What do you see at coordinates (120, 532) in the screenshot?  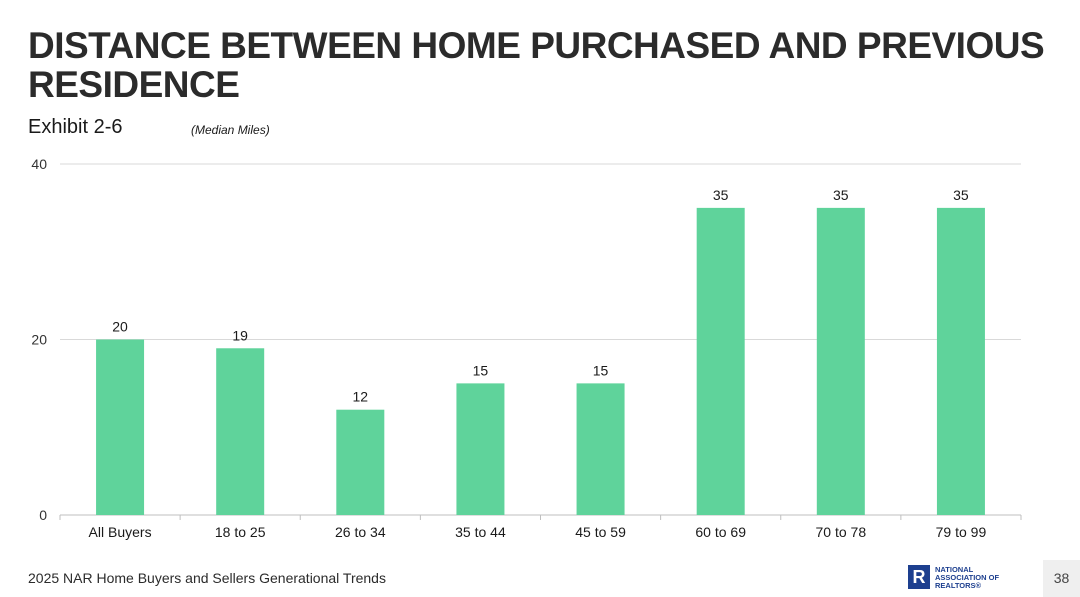 I see `x-tick-label: All Buyers` at bounding box center [120, 532].